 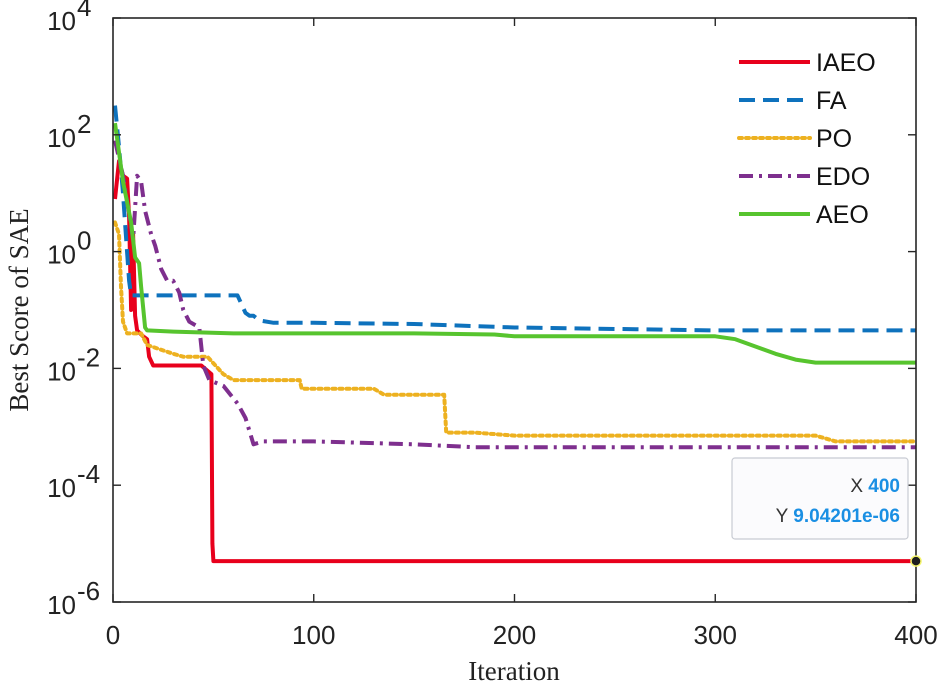 What do you see at coordinates (820, 498) in the screenshot?
I see `datatip-box` at bounding box center [820, 498].